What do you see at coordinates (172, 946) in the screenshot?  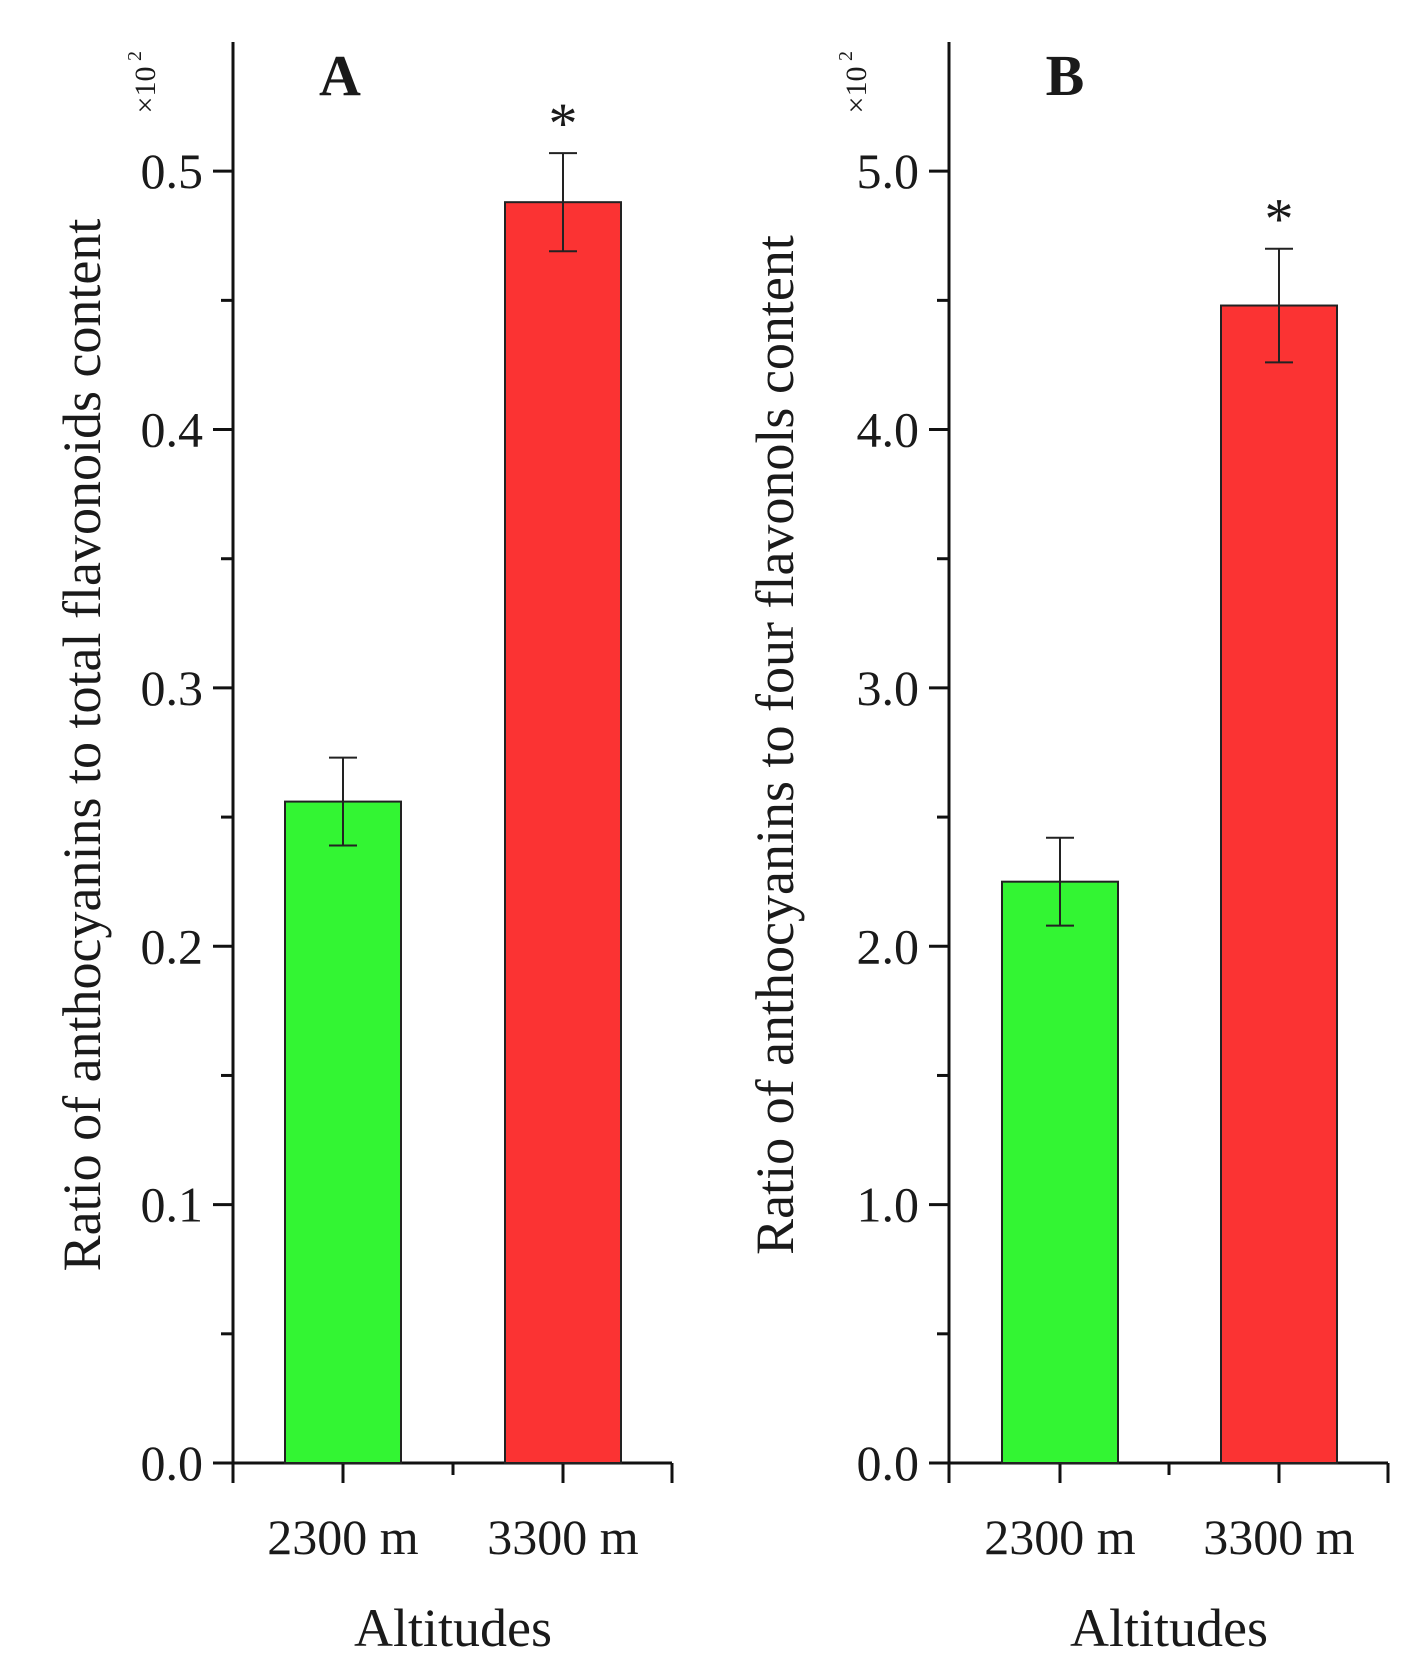 I see `y-tick-label: 0.2` at bounding box center [172, 946].